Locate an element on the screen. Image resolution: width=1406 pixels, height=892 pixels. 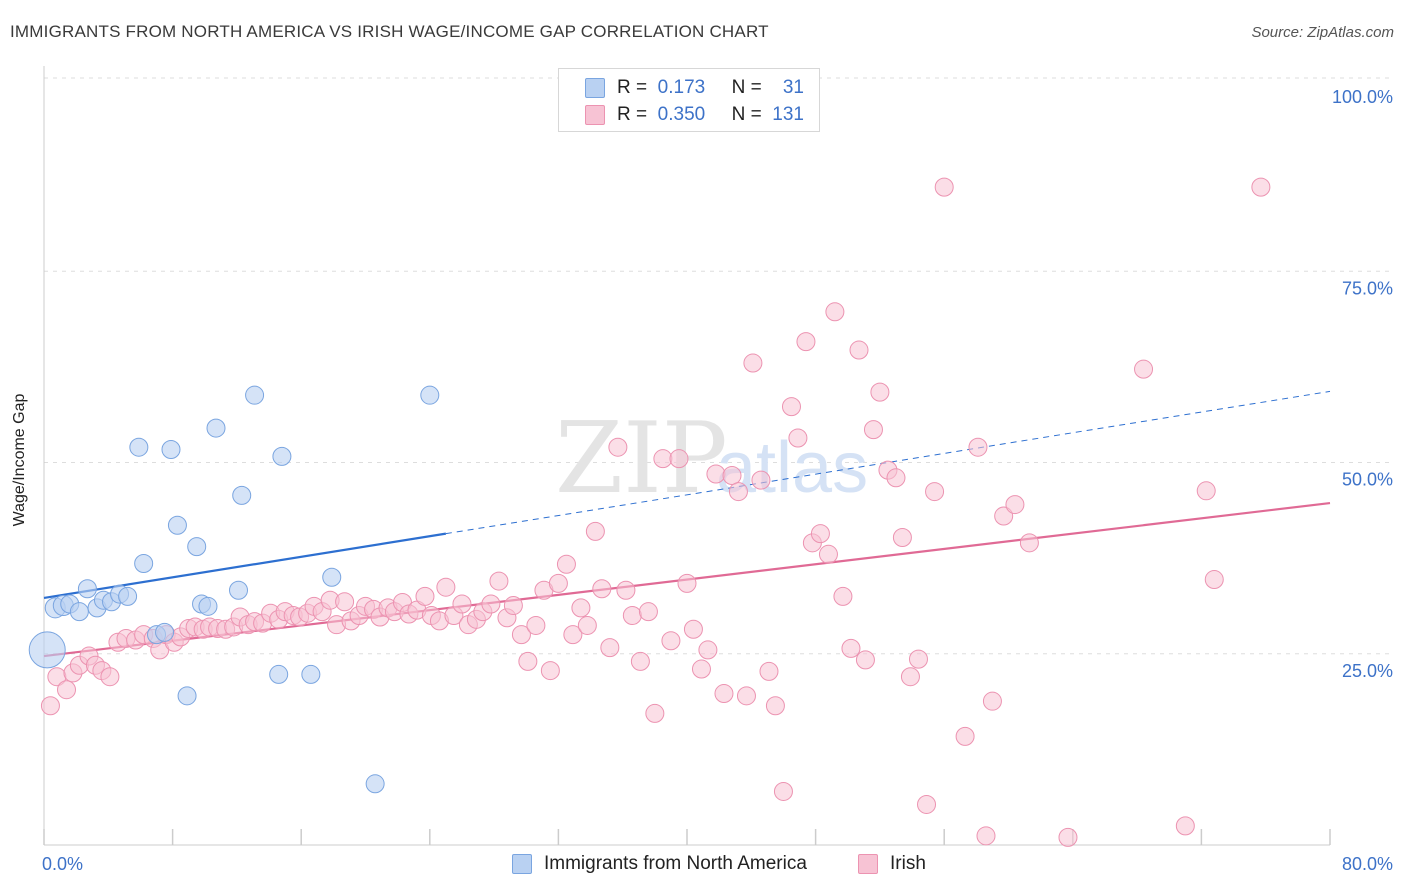
legend-text: R = 0.350 N = 131 is located at coordinates (710, 115).